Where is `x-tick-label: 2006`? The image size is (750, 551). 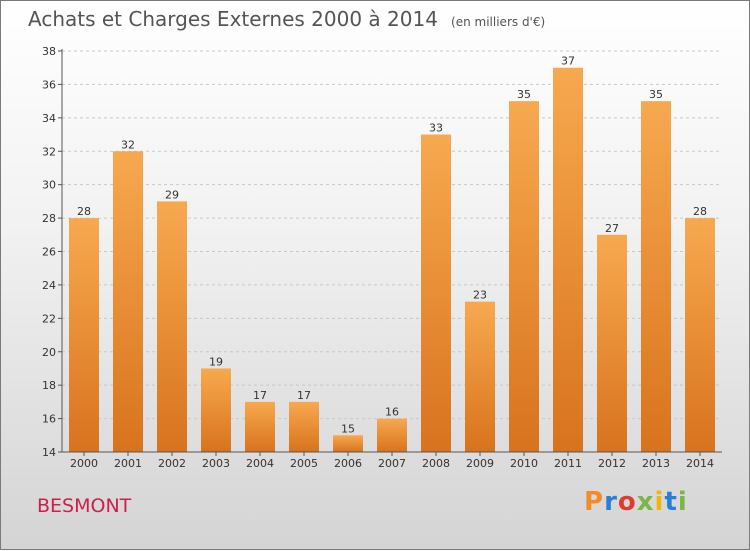 x-tick-label: 2006 is located at coordinates (348, 463).